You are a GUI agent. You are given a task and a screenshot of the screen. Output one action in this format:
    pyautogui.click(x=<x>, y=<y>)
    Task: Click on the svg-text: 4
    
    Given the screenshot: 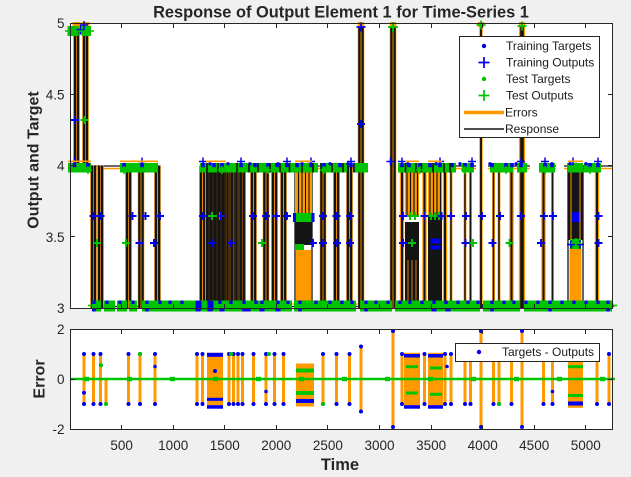 What is the action you would take?
    pyautogui.click(x=61, y=166)
    